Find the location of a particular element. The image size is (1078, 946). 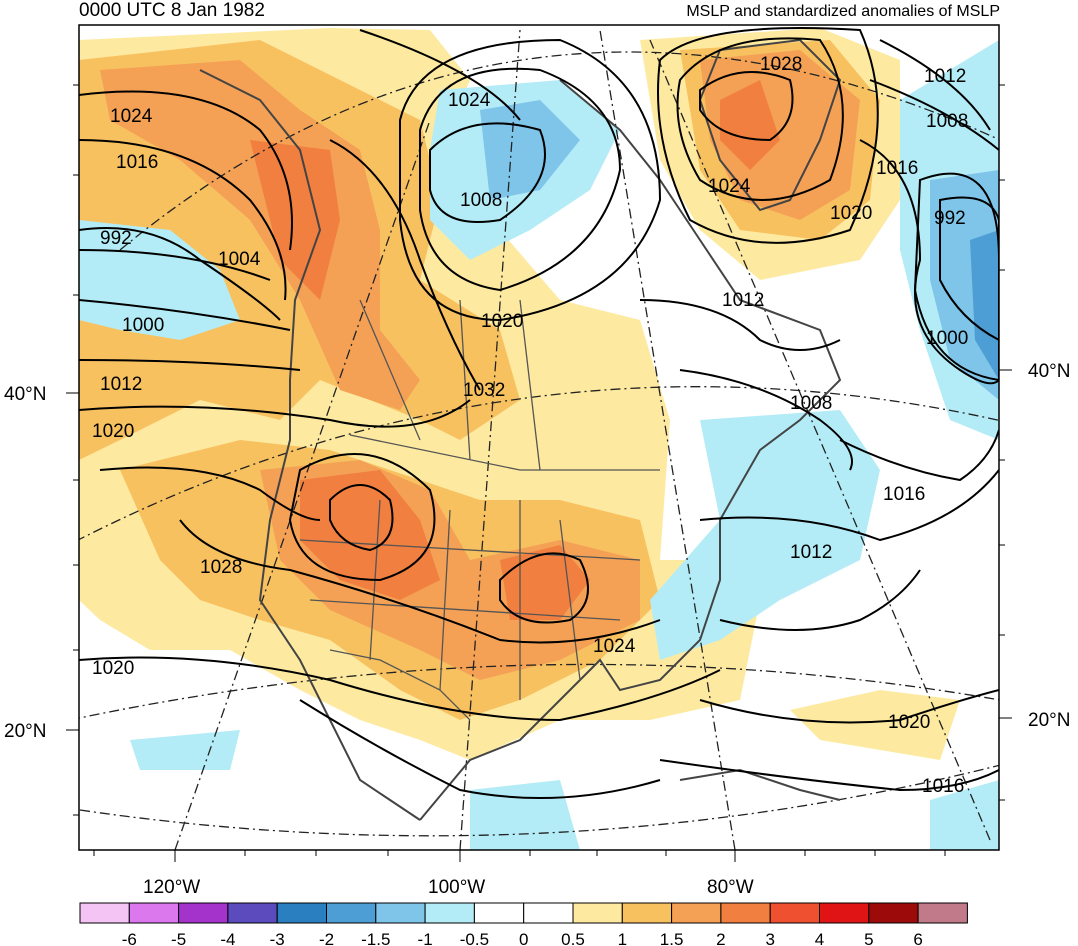

isobar-1032-alaska is located at coordinates (405, 265).